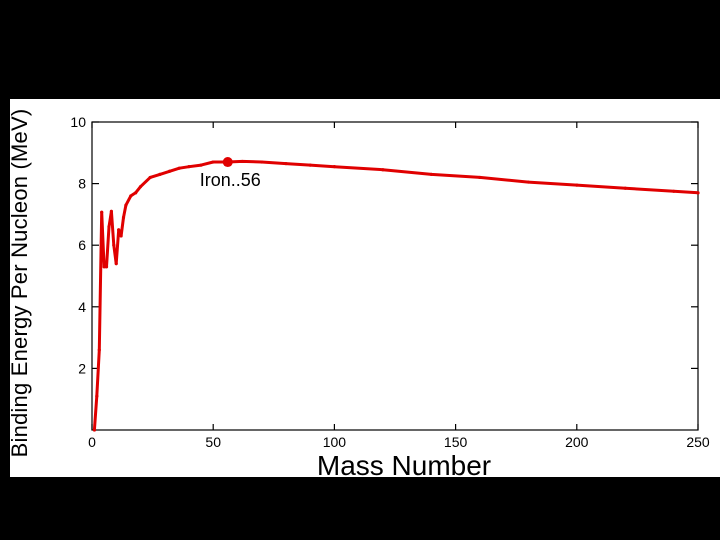 The image size is (720, 540). What do you see at coordinates (19, 283) in the screenshot?
I see `y-axis-label: Binding Energy Per Nucleon (MeV)` at bounding box center [19, 283].